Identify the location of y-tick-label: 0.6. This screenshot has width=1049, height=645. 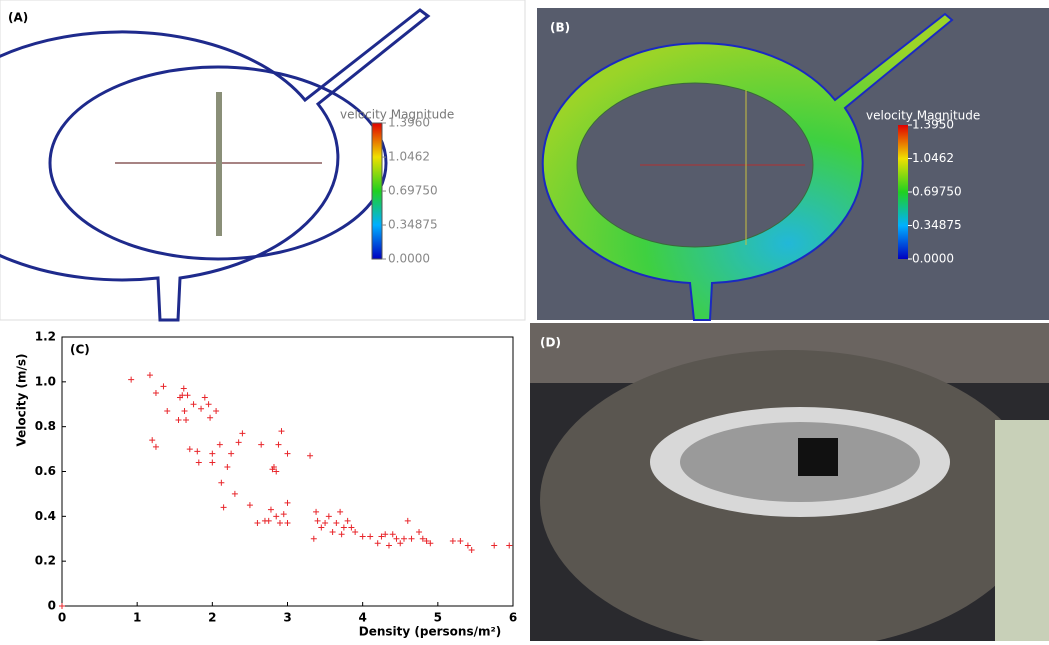
(45, 471).